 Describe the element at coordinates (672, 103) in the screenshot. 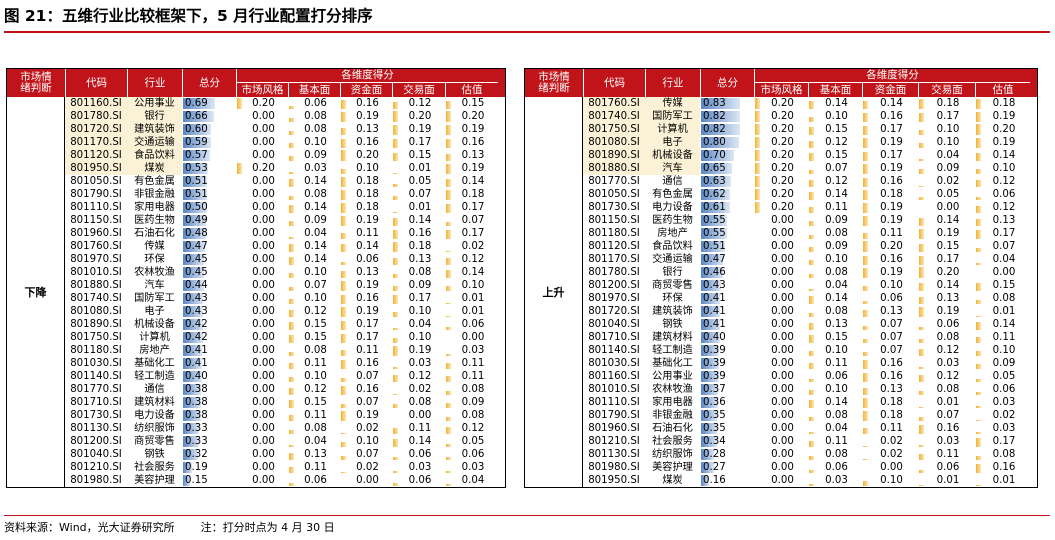

I see `industry-name: 传媒` at that location.